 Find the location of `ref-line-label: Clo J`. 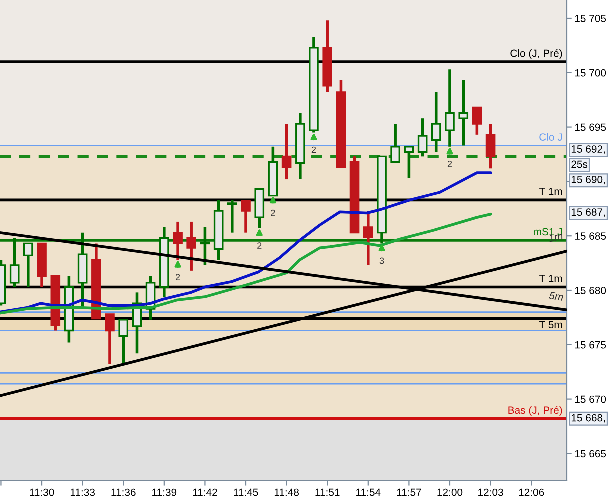

ref-line-label: Clo J is located at coordinates (551, 137).